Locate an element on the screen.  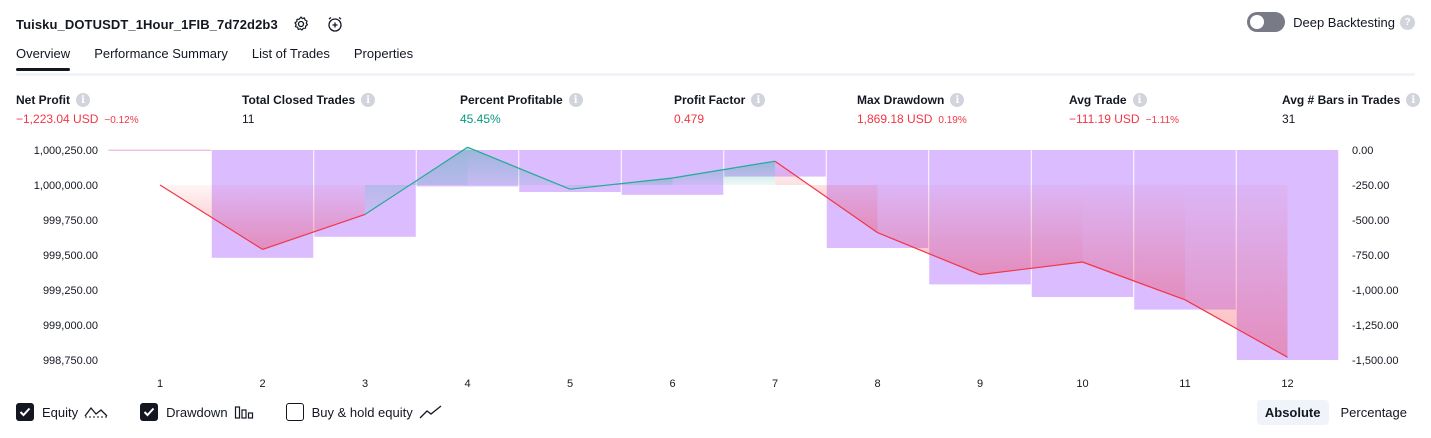
tab-list-of-trades: List of Trades is located at coordinates (290, 53).